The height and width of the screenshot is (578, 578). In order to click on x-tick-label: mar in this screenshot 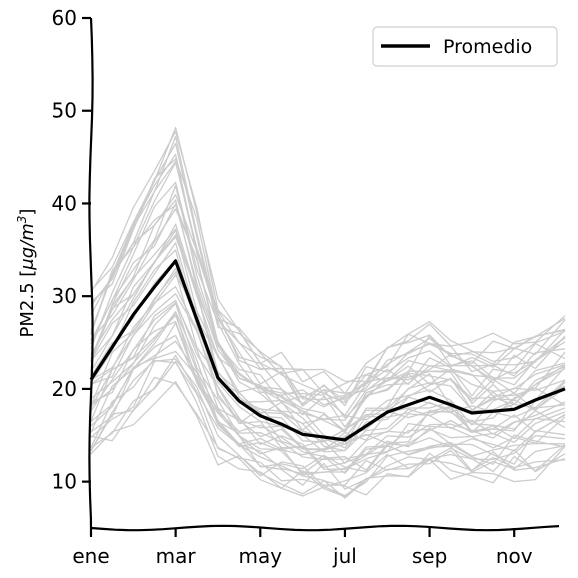, I will do `click(176, 556)`.